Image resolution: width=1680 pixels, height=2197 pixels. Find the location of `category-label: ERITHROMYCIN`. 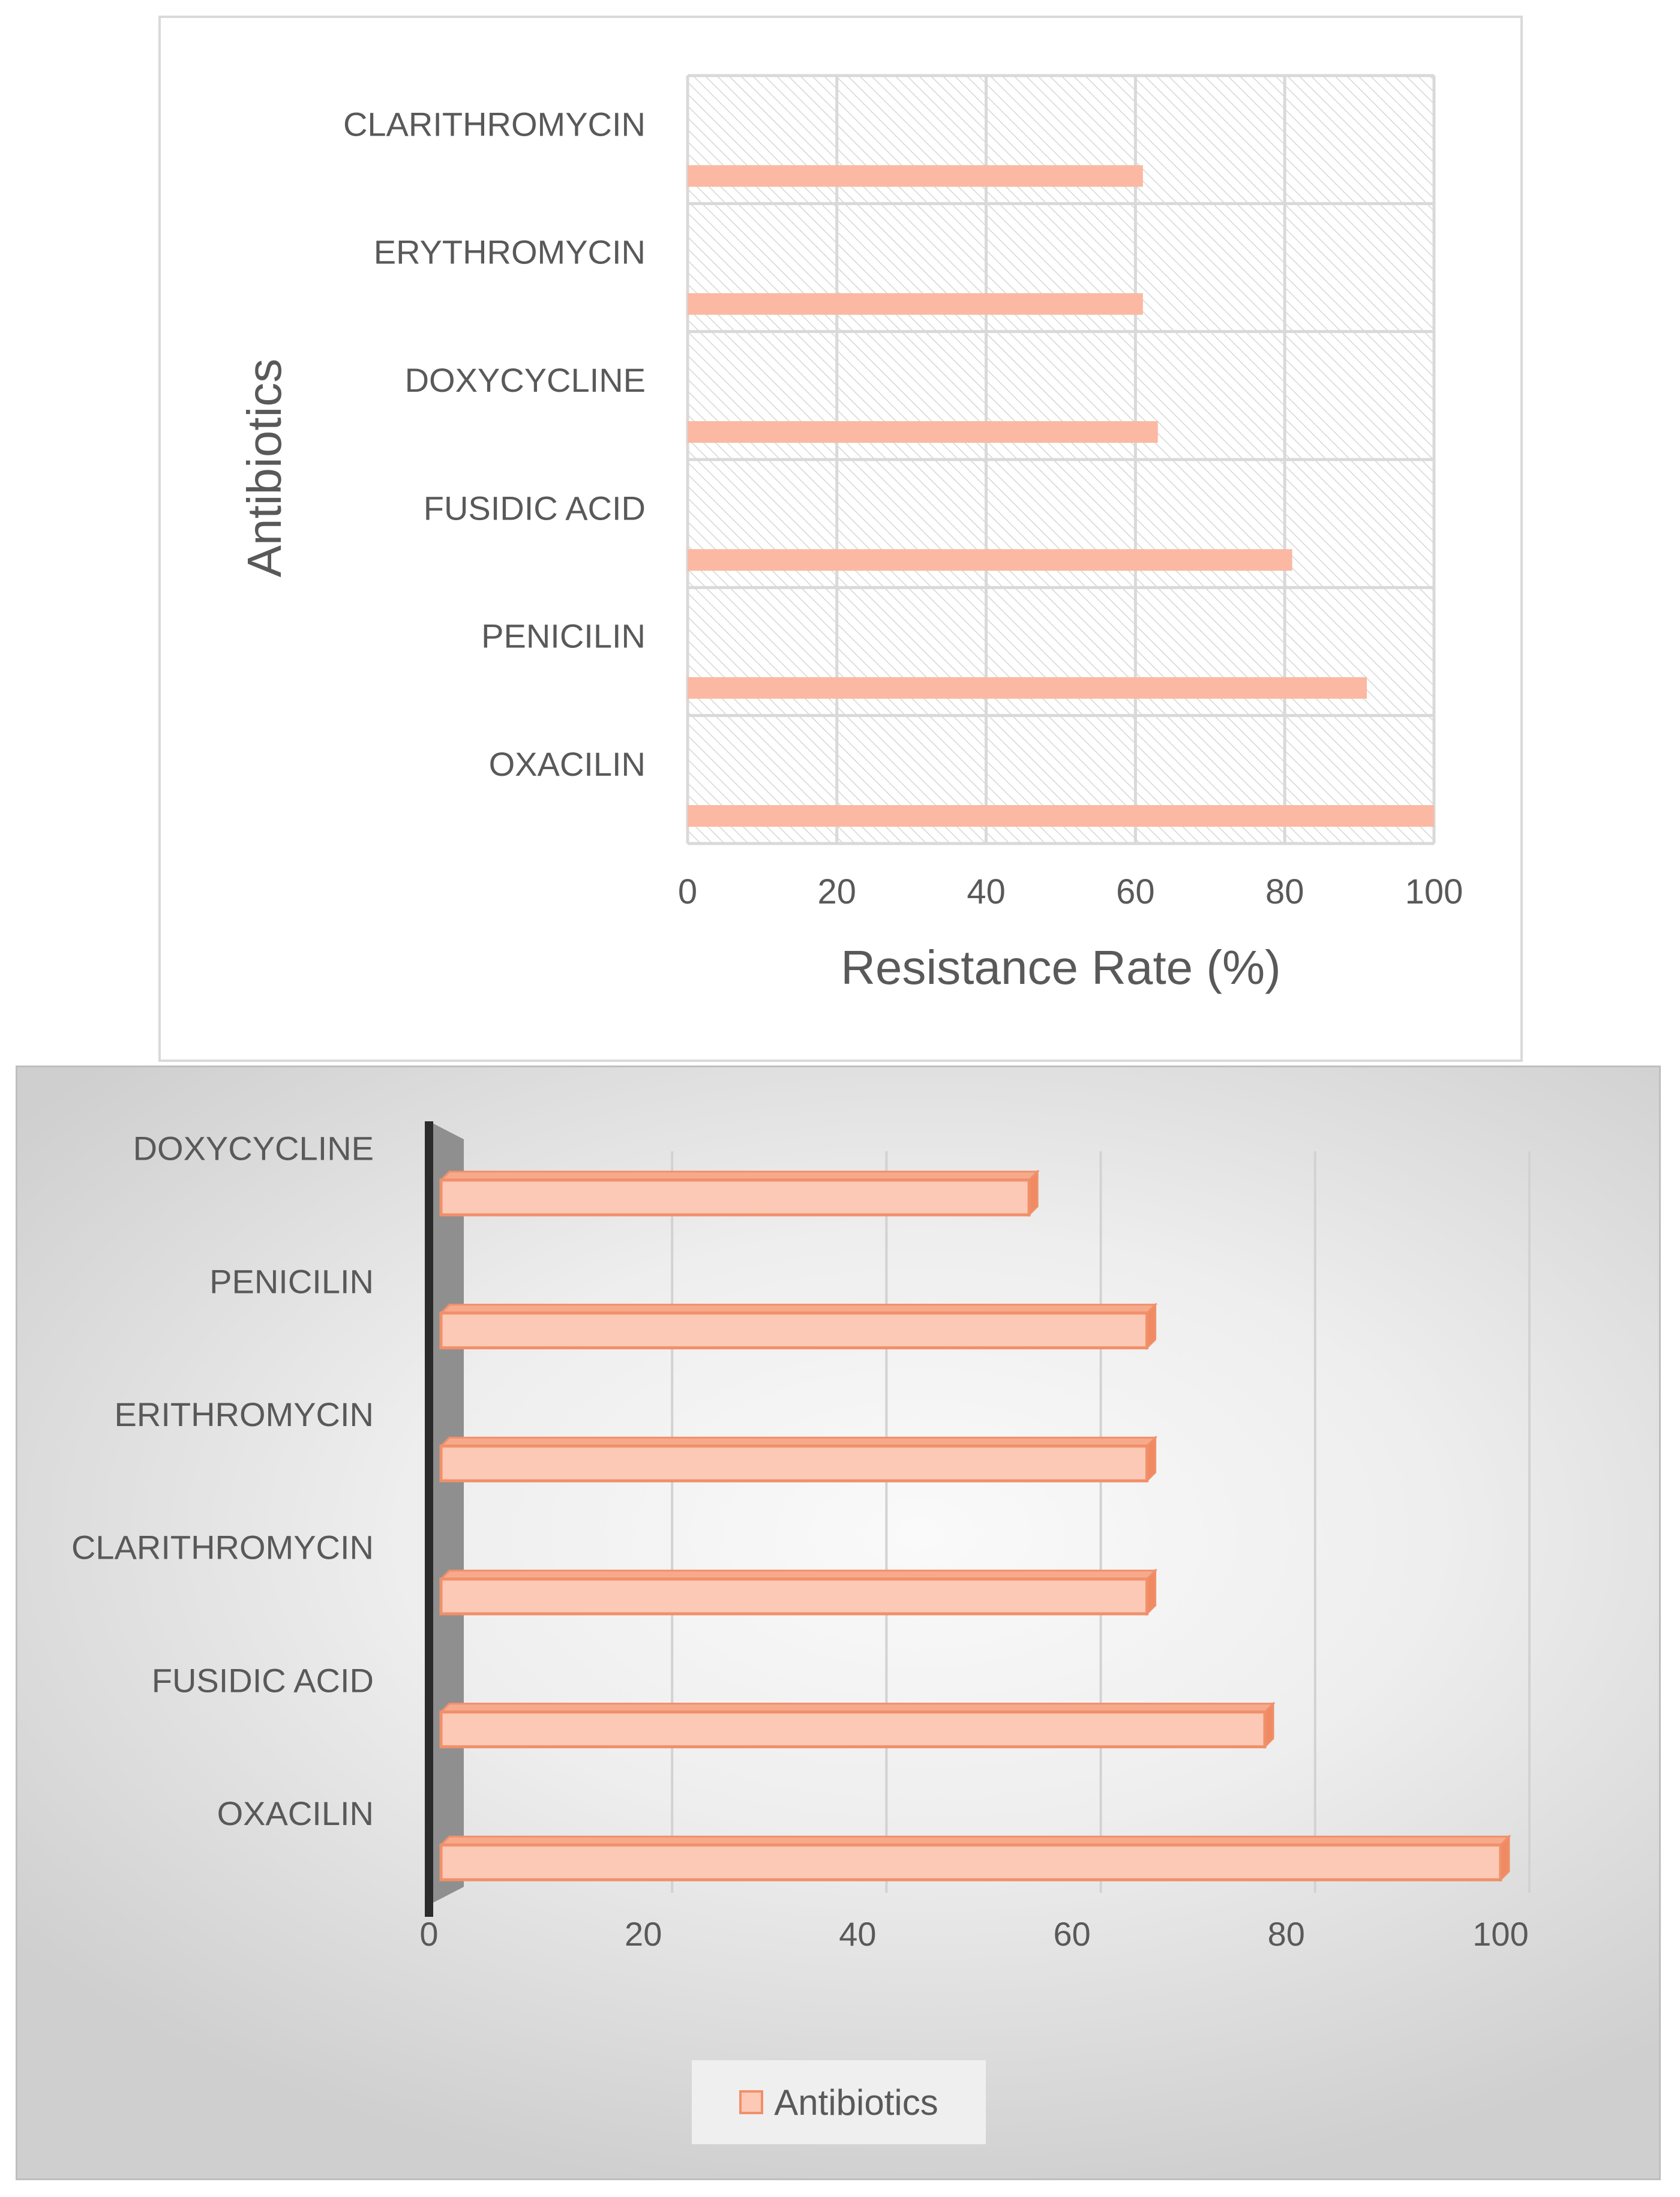

category-label: ERITHROMYCIN is located at coordinates (244, 1414).